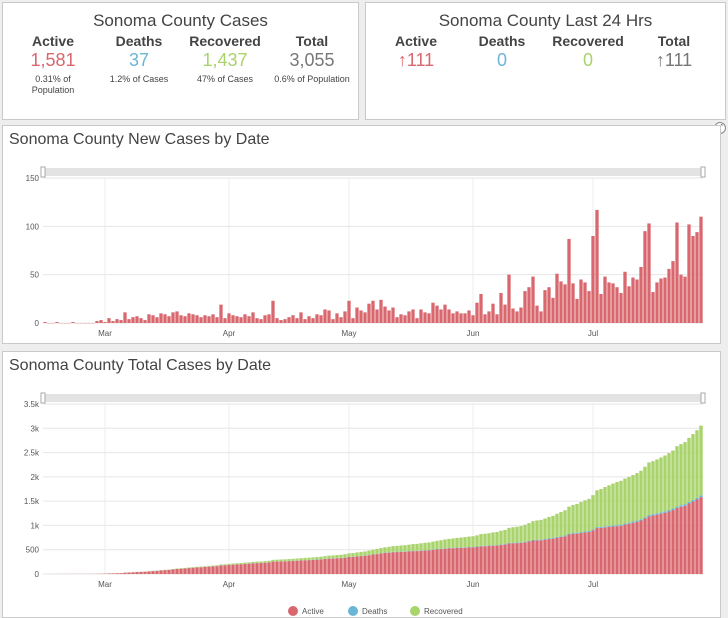 The image size is (728, 618). Describe the element at coordinates (105, 333) in the screenshot. I see `x-tick-label: Mar` at that location.